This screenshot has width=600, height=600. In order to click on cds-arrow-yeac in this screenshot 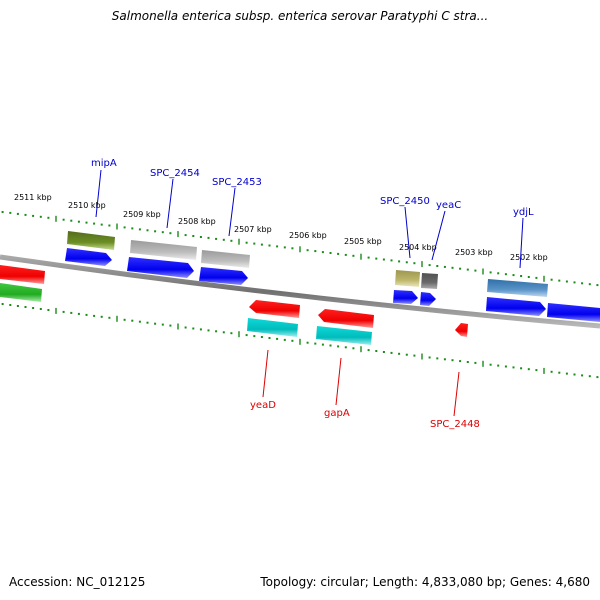, I will do `click(428, 299)`.